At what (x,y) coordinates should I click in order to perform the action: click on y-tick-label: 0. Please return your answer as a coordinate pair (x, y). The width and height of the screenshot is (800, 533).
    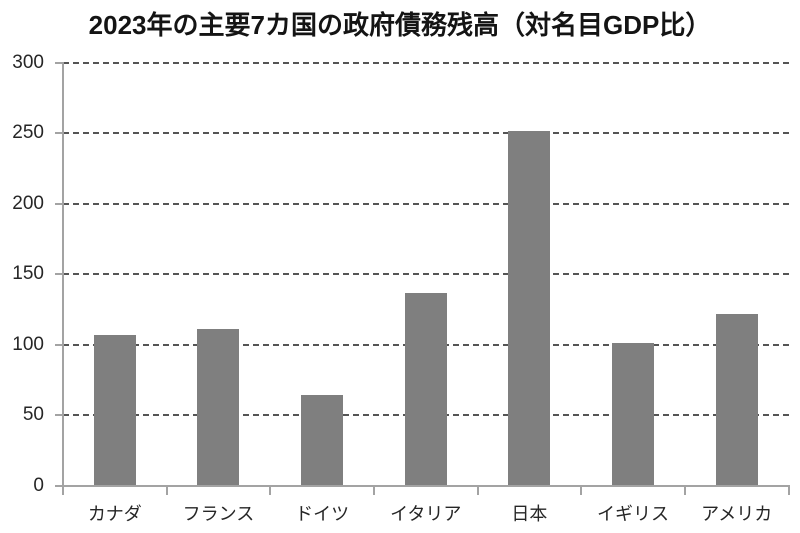
    Looking at the image, I should click on (38, 485).